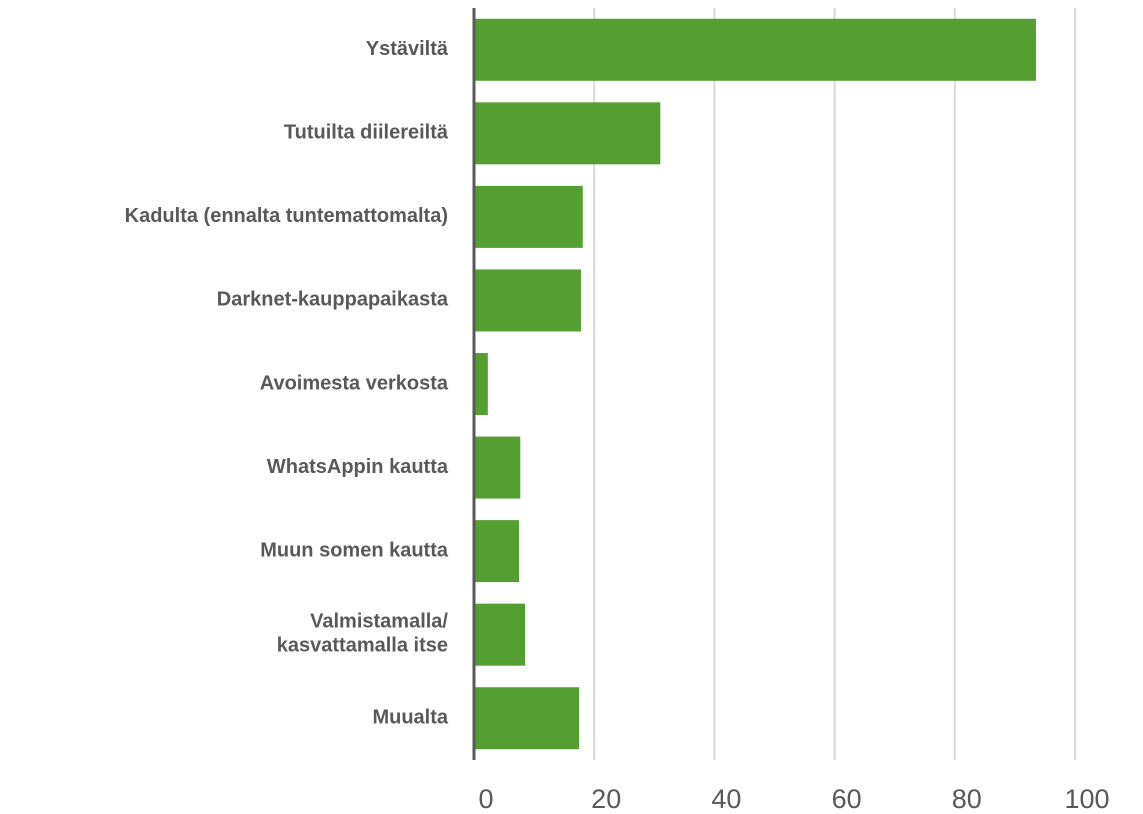 The width and height of the screenshot is (1143, 814). I want to click on y-tick-label: Tutuilta diilereiltä, so click(366, 133).